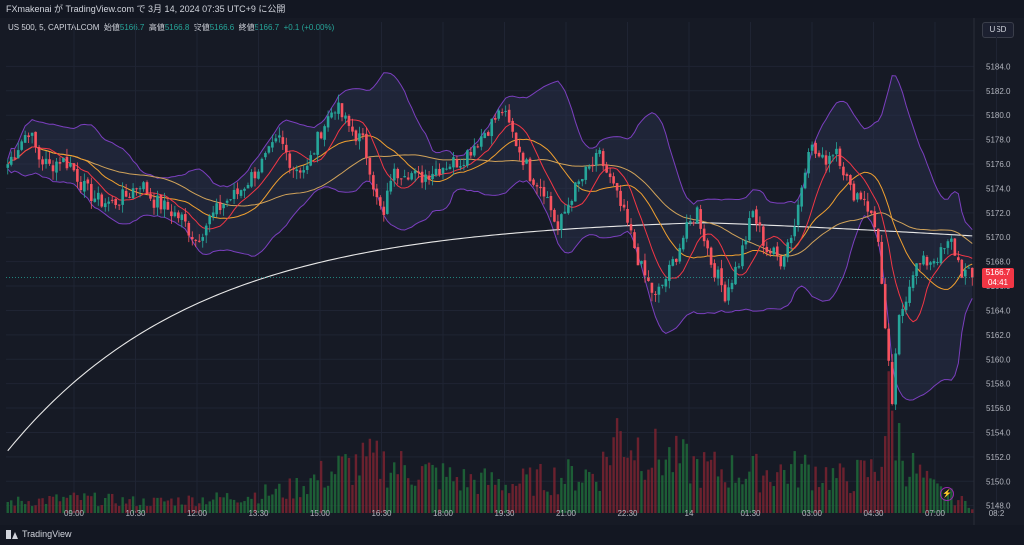 This screenshot has width=1024, height=545. Describe the element at coordinates (998, 66) in the screenshot. I see `y-tick-label: 5184.0` at that location.